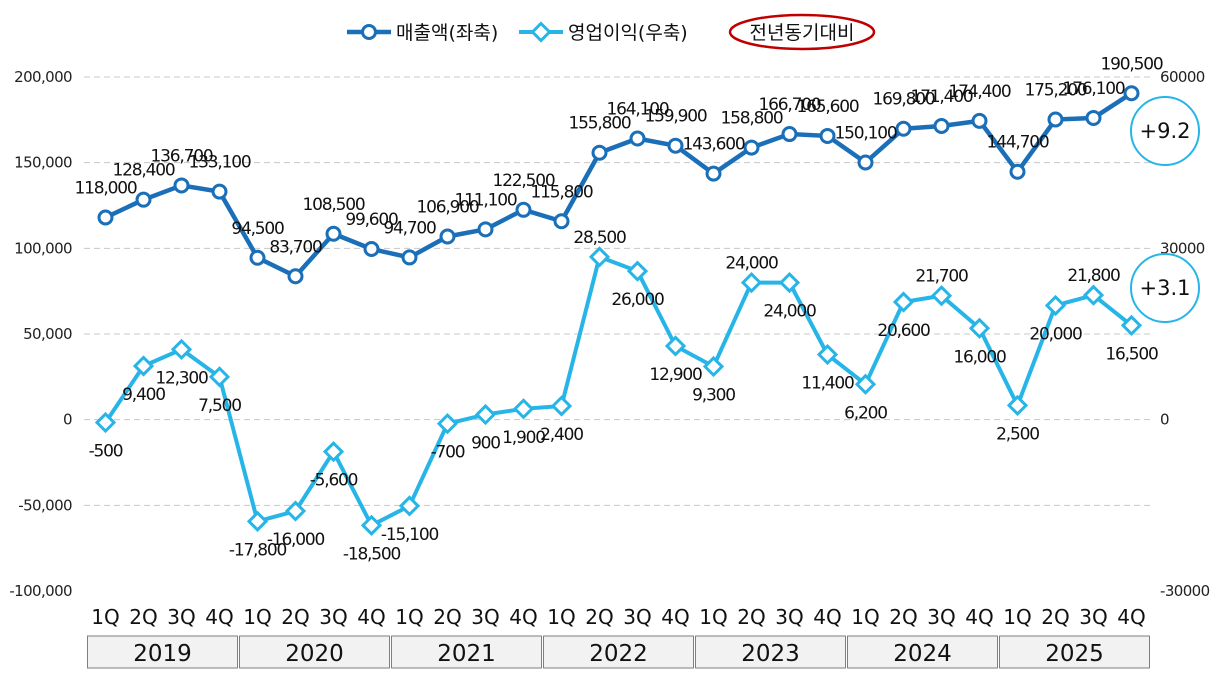 This screenshot has width=1229, height=686. What do you see at coordinates (40, 591) in the screenshot?
I see `y-left-tick-label: -100,000` at bounding box center [40, 591].